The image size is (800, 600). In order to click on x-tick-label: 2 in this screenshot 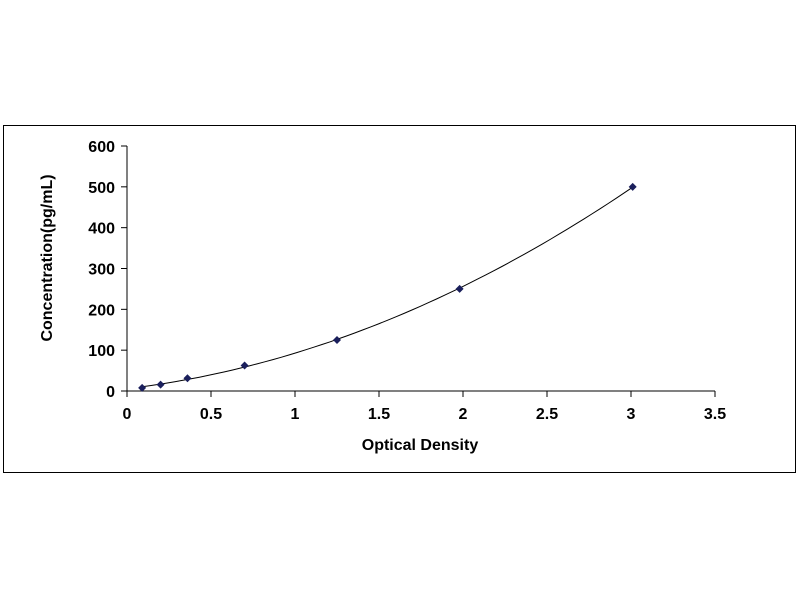, I will do `click(463, 414)`.